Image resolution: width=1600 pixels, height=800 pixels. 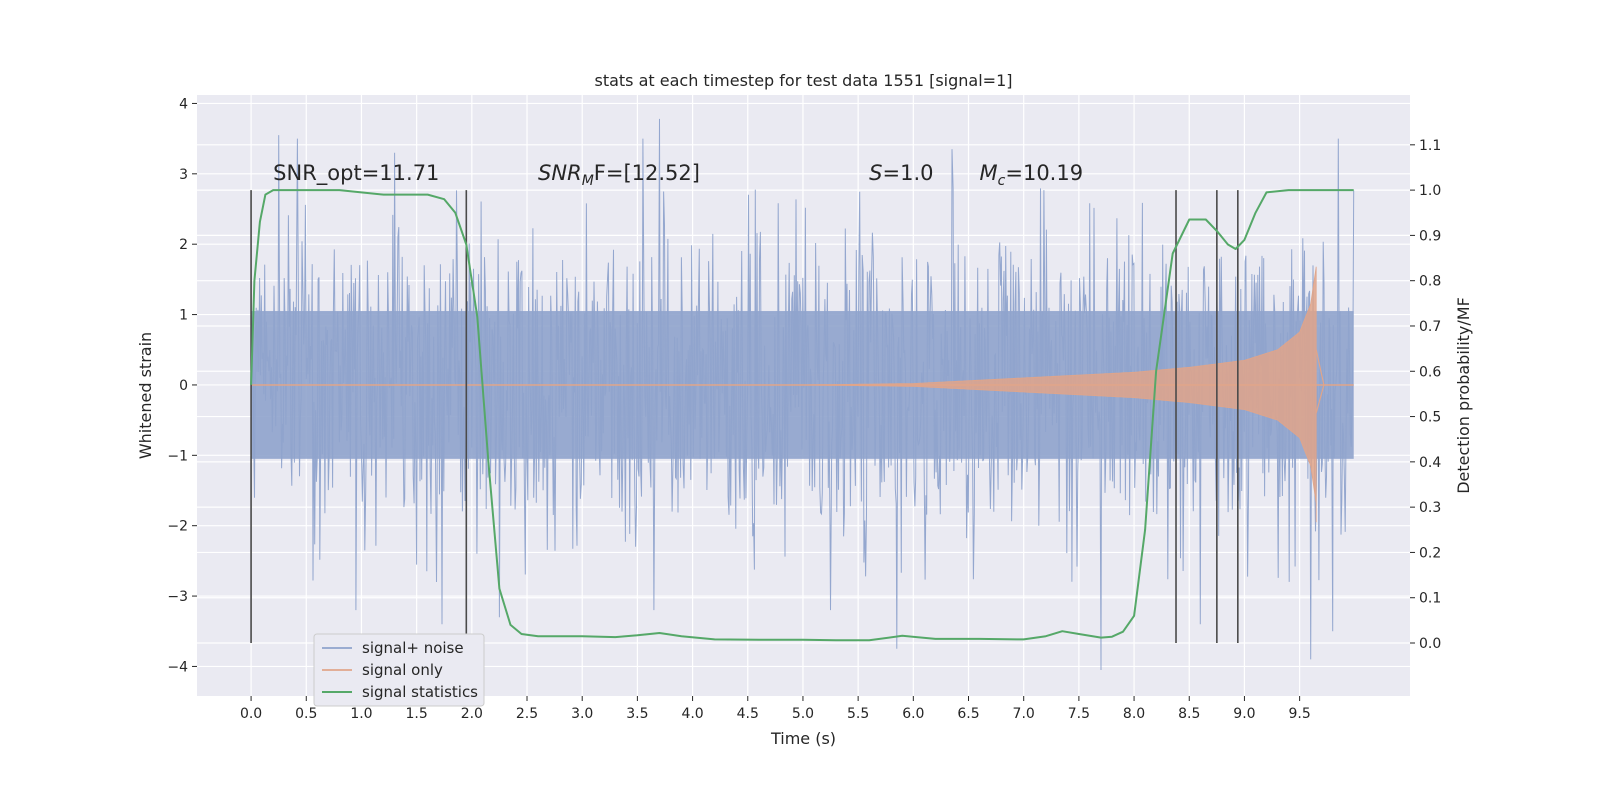 I want to click on y2-tick-label-8: 0.3, so click(x=1430, y=508).